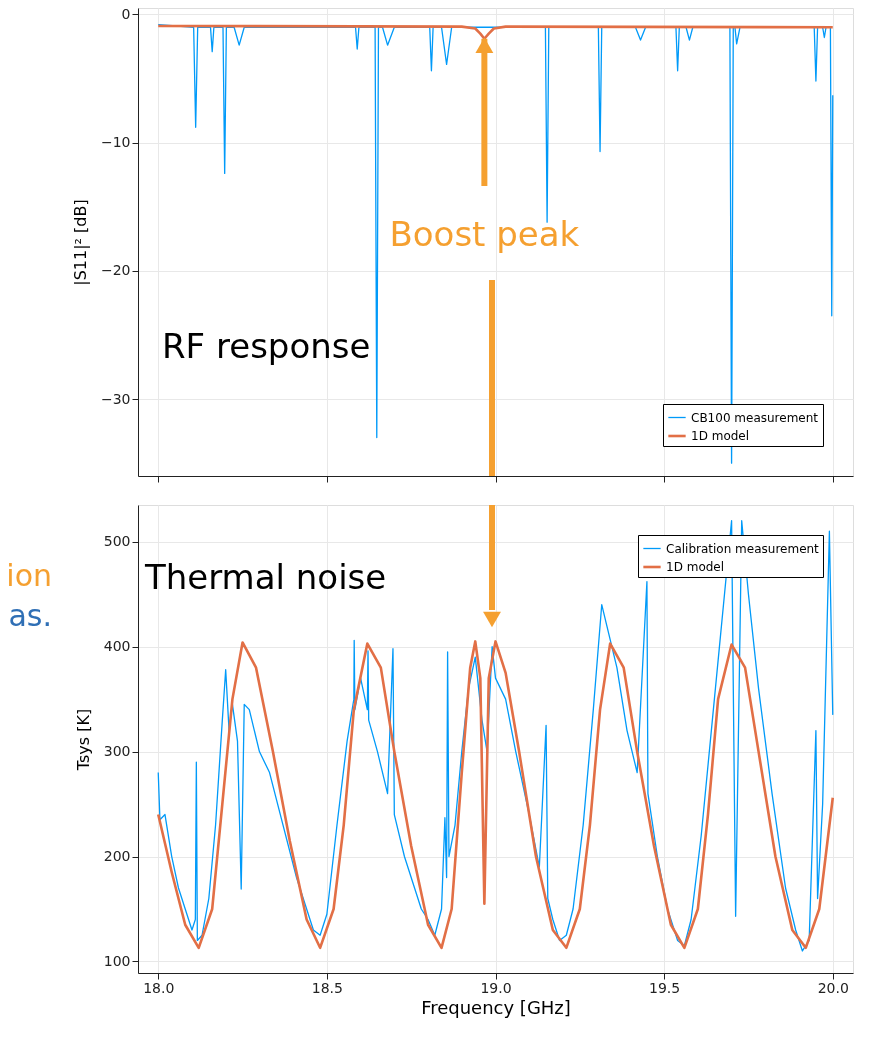 The image size is (879, 1059). What do you see at coordinates (496, 1007) in the screenshot?
I see `x-axis-title: Frequency [GHz]` at bounding box center [496, 1007].